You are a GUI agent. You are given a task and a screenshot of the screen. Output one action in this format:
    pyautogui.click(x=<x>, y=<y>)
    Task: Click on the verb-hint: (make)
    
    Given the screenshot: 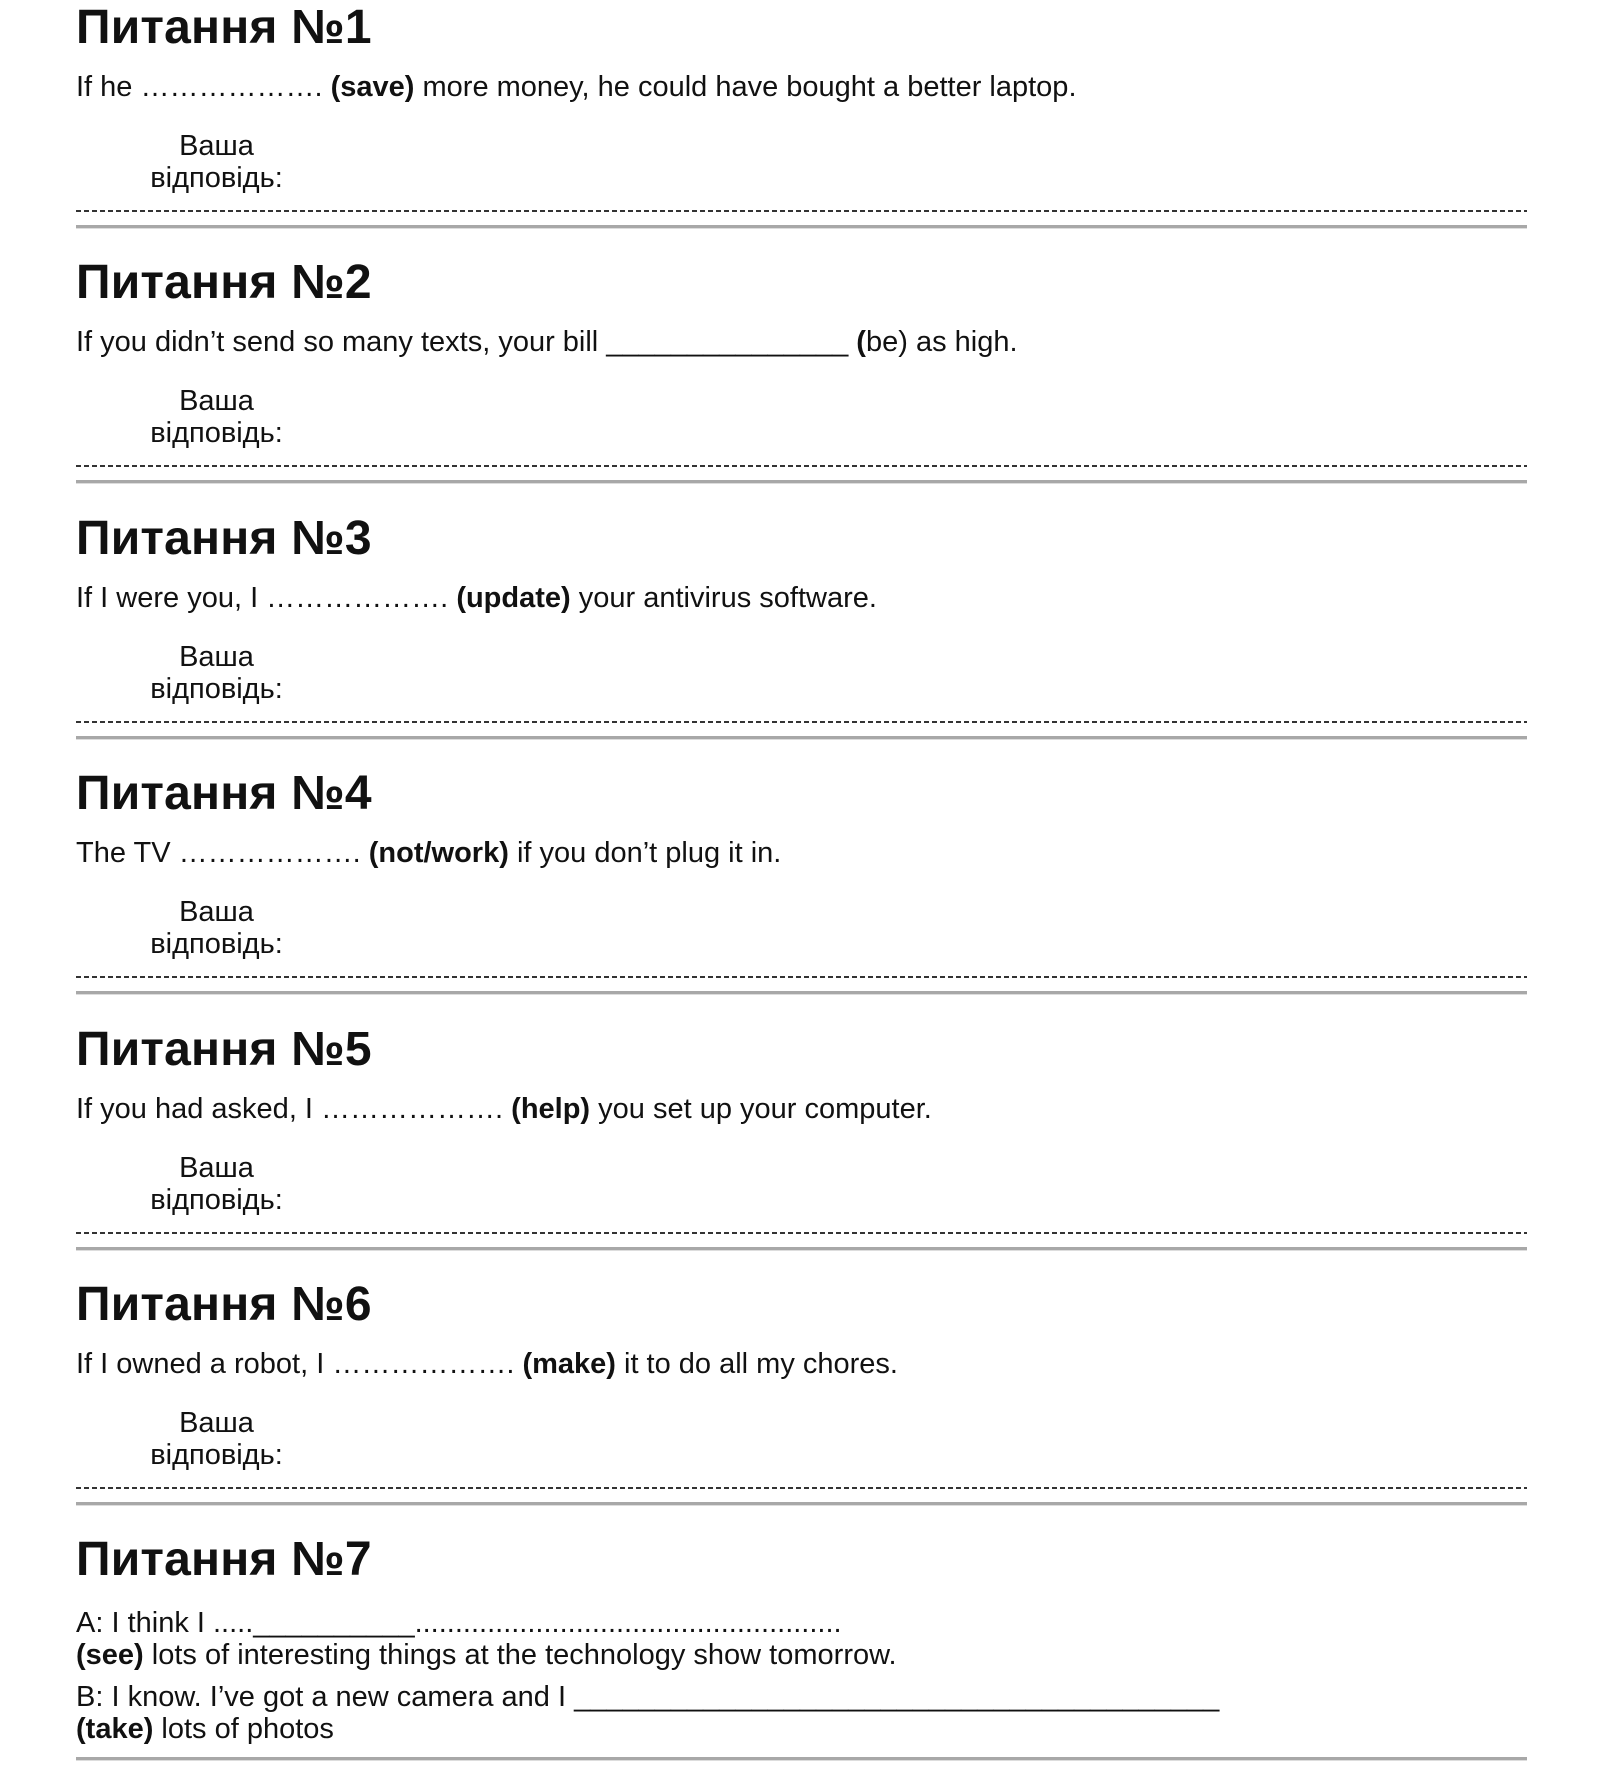 What is the action you would take?
    pyautogui.click(x=569, y=1364)
    